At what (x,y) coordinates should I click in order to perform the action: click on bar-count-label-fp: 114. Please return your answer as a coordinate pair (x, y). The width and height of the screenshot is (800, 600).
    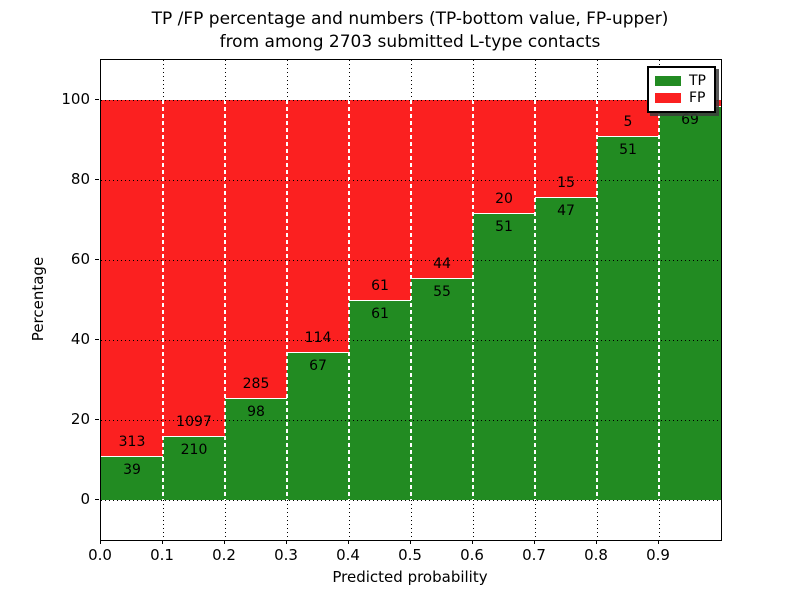
    Looking at the image, I should click on (318, 337).